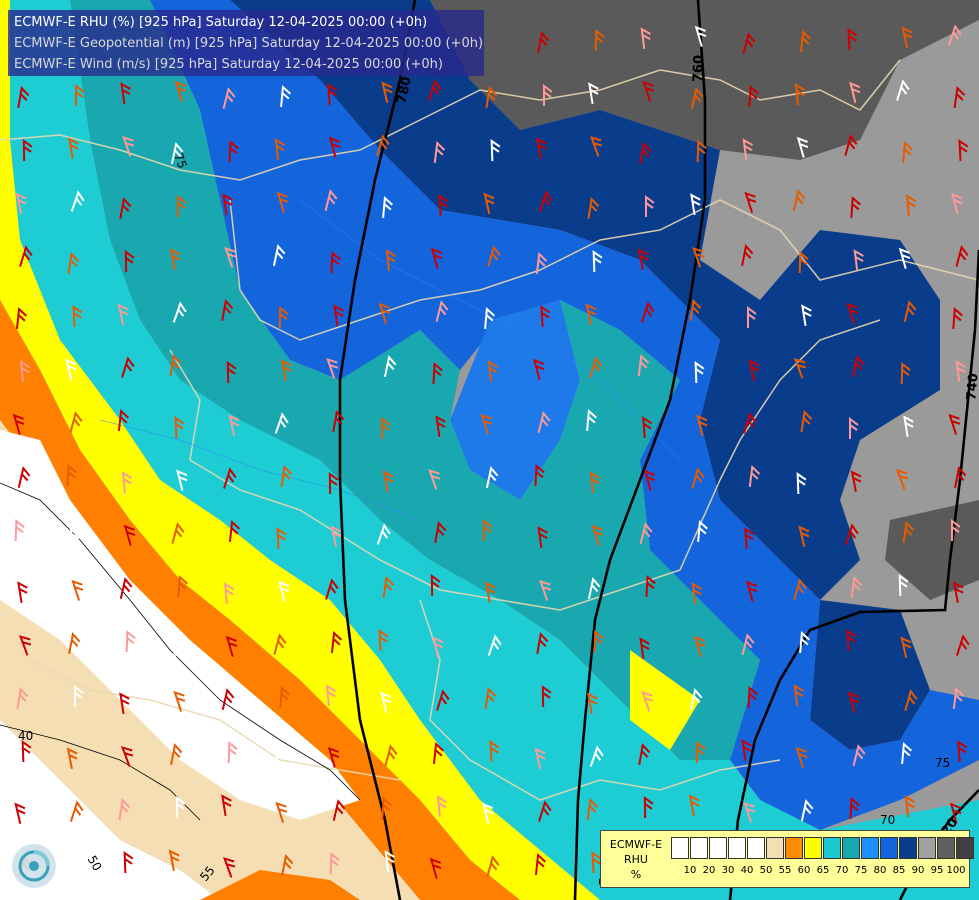 The image size is (979, 900). Describe the element at coordinates (25, 736) in the screenshot. I see `rhu-label-40: 40` at that location.